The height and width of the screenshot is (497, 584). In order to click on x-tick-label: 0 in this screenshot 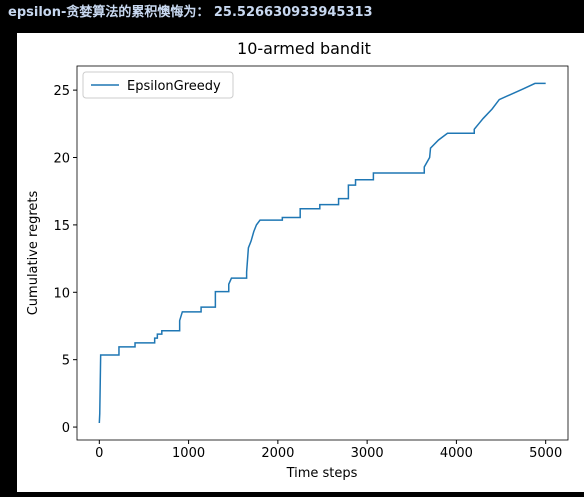, I will do `click(99, 453)`.